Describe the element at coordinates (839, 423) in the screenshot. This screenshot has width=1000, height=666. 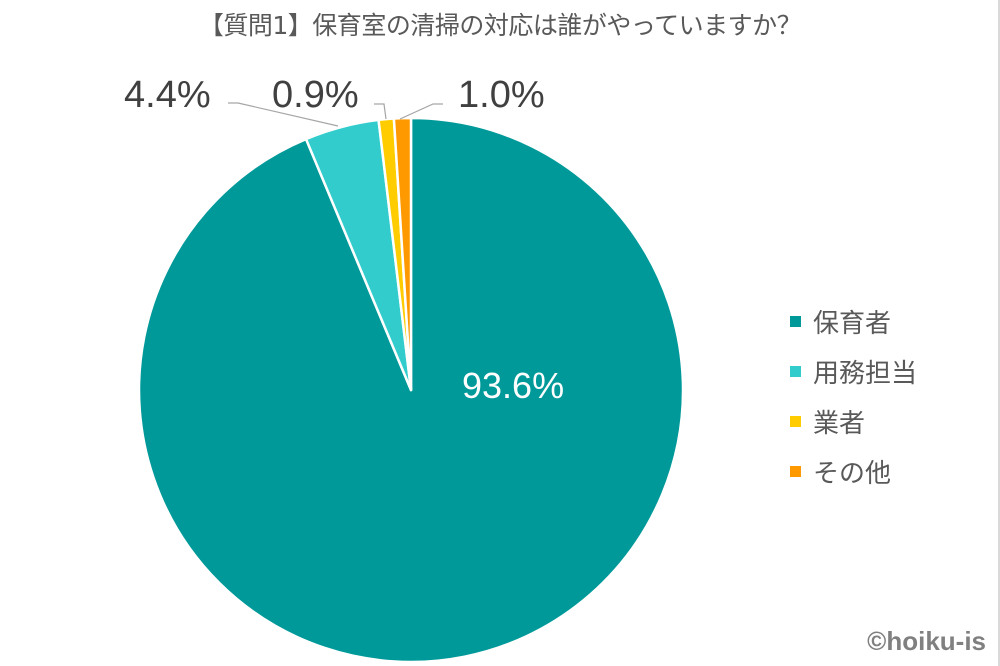
I see `legend-label: 業者` at that location.